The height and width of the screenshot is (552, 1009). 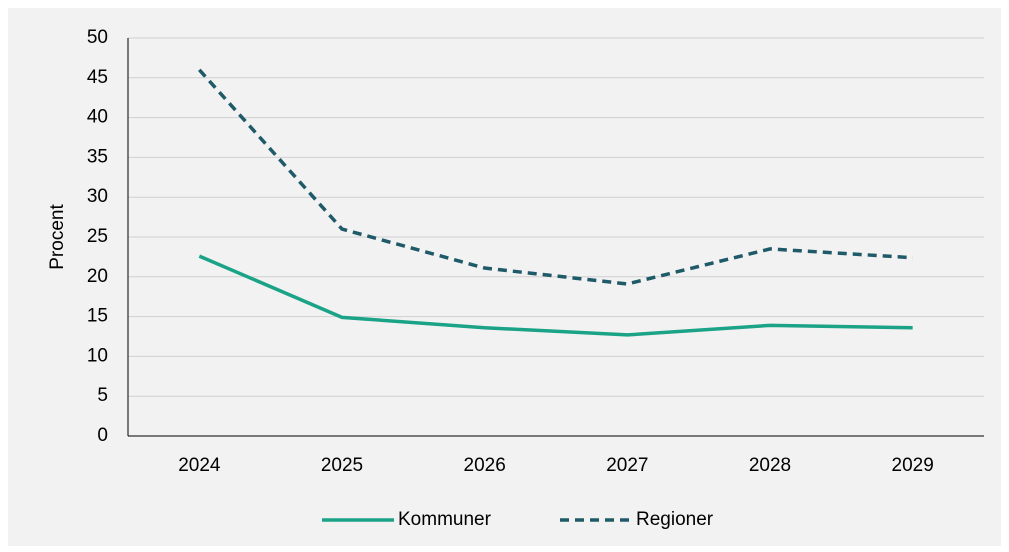 What do you see at coordinates (102, 395) in the screenshot?
I see `y-tick-label: 5` at bounding box center [102, 395].